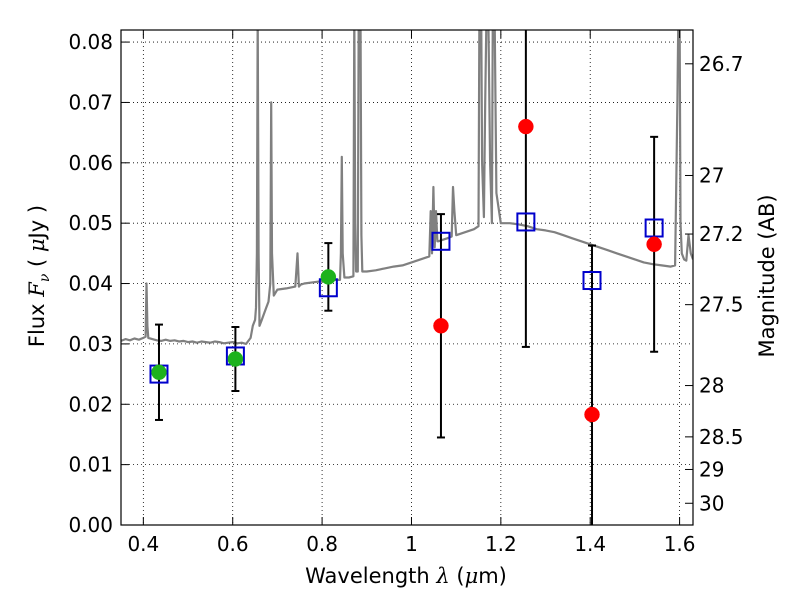 This screenshot has width=800, height=604. Describe the element at coordinates (233, 544) in the screenshot. I see `x-tick-label: 0.6` at that location.